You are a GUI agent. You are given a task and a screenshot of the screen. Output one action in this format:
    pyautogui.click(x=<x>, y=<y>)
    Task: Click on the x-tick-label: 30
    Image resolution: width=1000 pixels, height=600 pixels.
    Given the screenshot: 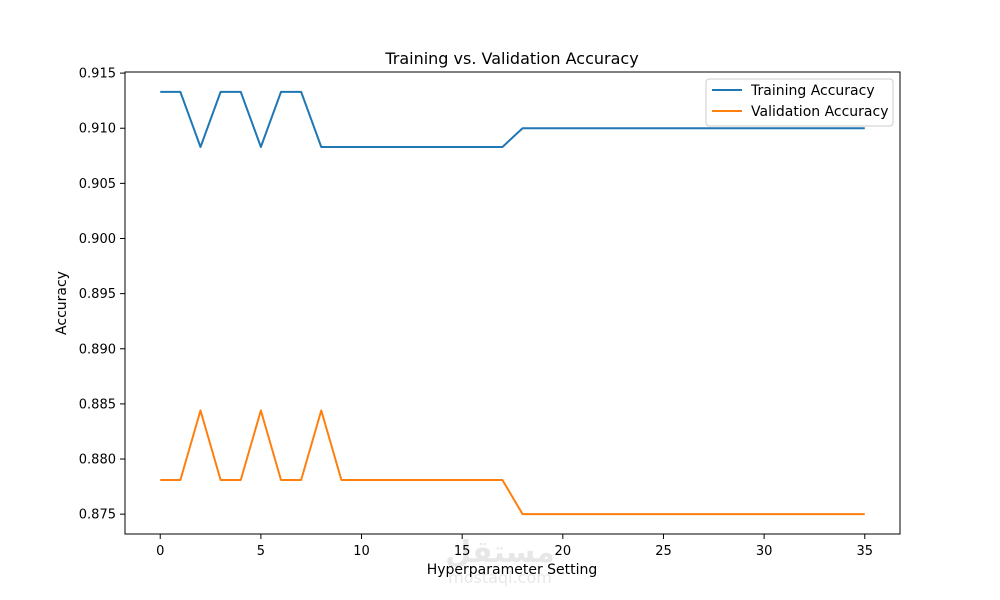 What is the action you would take?
    pyautogui.click(x=764, y=551)
    